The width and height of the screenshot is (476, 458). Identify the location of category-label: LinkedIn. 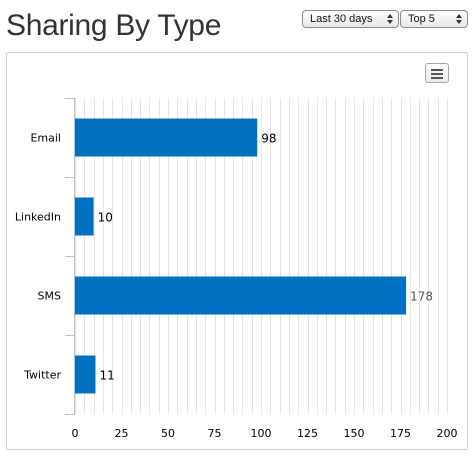
(38, 217).